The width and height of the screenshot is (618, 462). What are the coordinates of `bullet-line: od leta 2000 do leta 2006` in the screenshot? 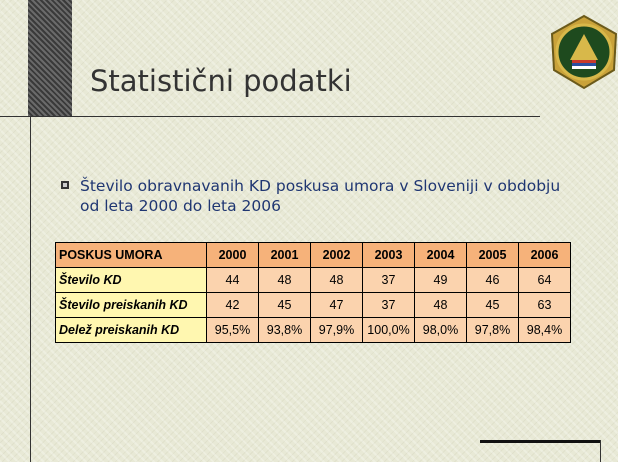 It's located at (181, 206).